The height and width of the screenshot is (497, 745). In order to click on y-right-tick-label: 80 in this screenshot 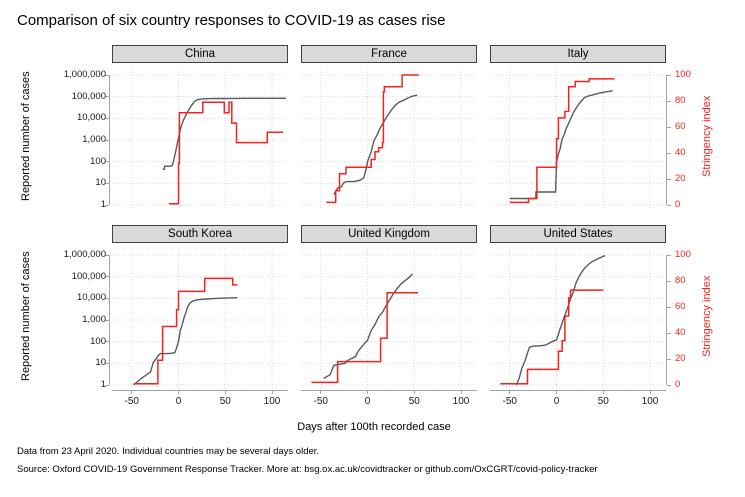, I will do `click(680, 280)`.